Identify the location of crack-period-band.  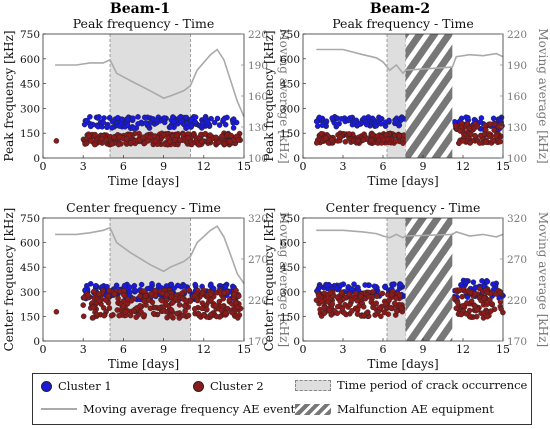
(150, 279).